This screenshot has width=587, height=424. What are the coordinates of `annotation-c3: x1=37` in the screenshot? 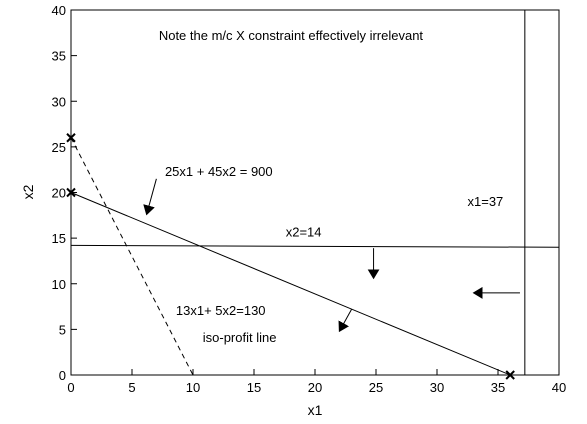 It's located at (486, 201).